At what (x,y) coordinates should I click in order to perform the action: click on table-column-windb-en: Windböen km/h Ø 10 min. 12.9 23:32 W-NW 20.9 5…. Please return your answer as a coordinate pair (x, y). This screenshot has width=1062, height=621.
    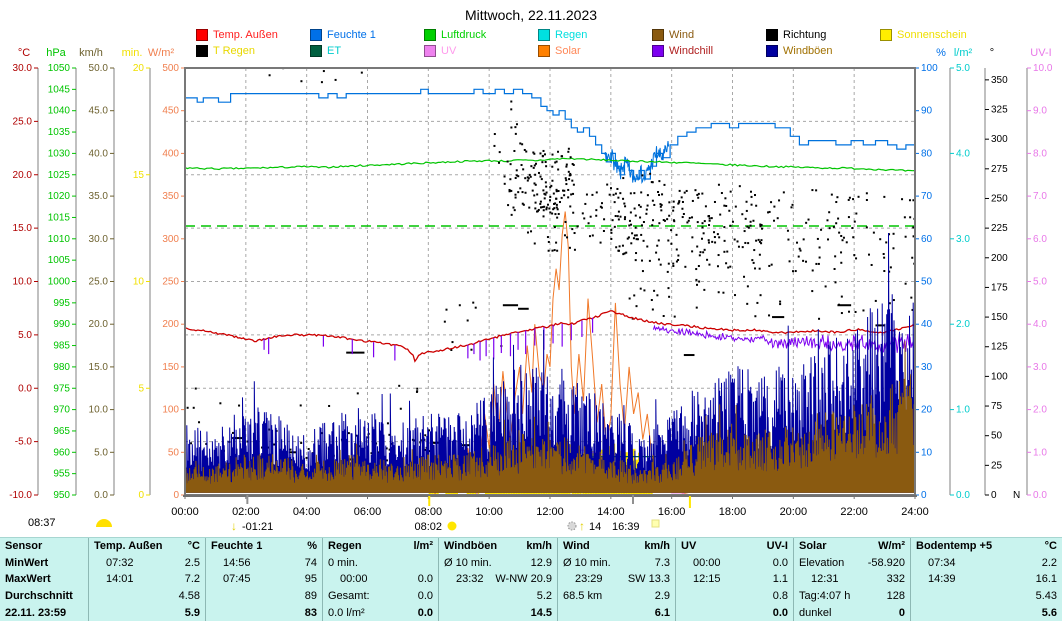
    Looking at the image, I should click on (497, 579).